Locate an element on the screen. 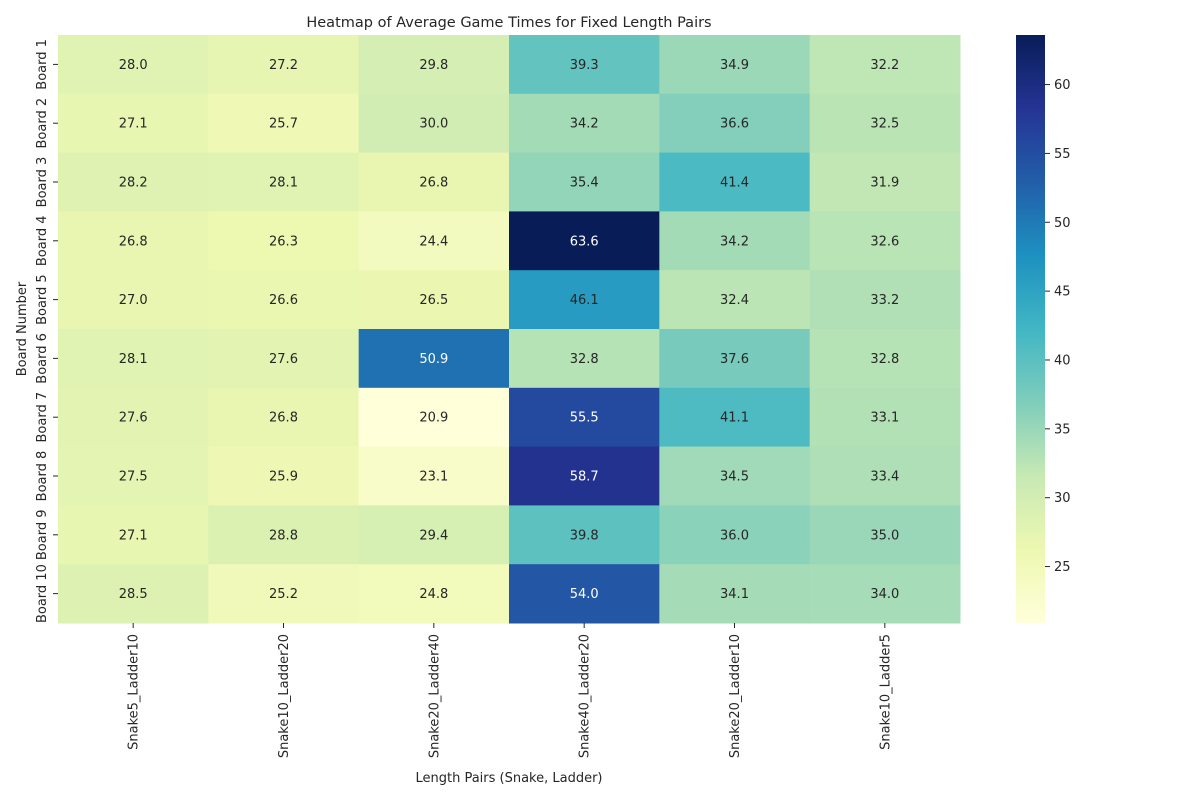  cell-value-label: 29.4 is located at coordinates (433, 535).